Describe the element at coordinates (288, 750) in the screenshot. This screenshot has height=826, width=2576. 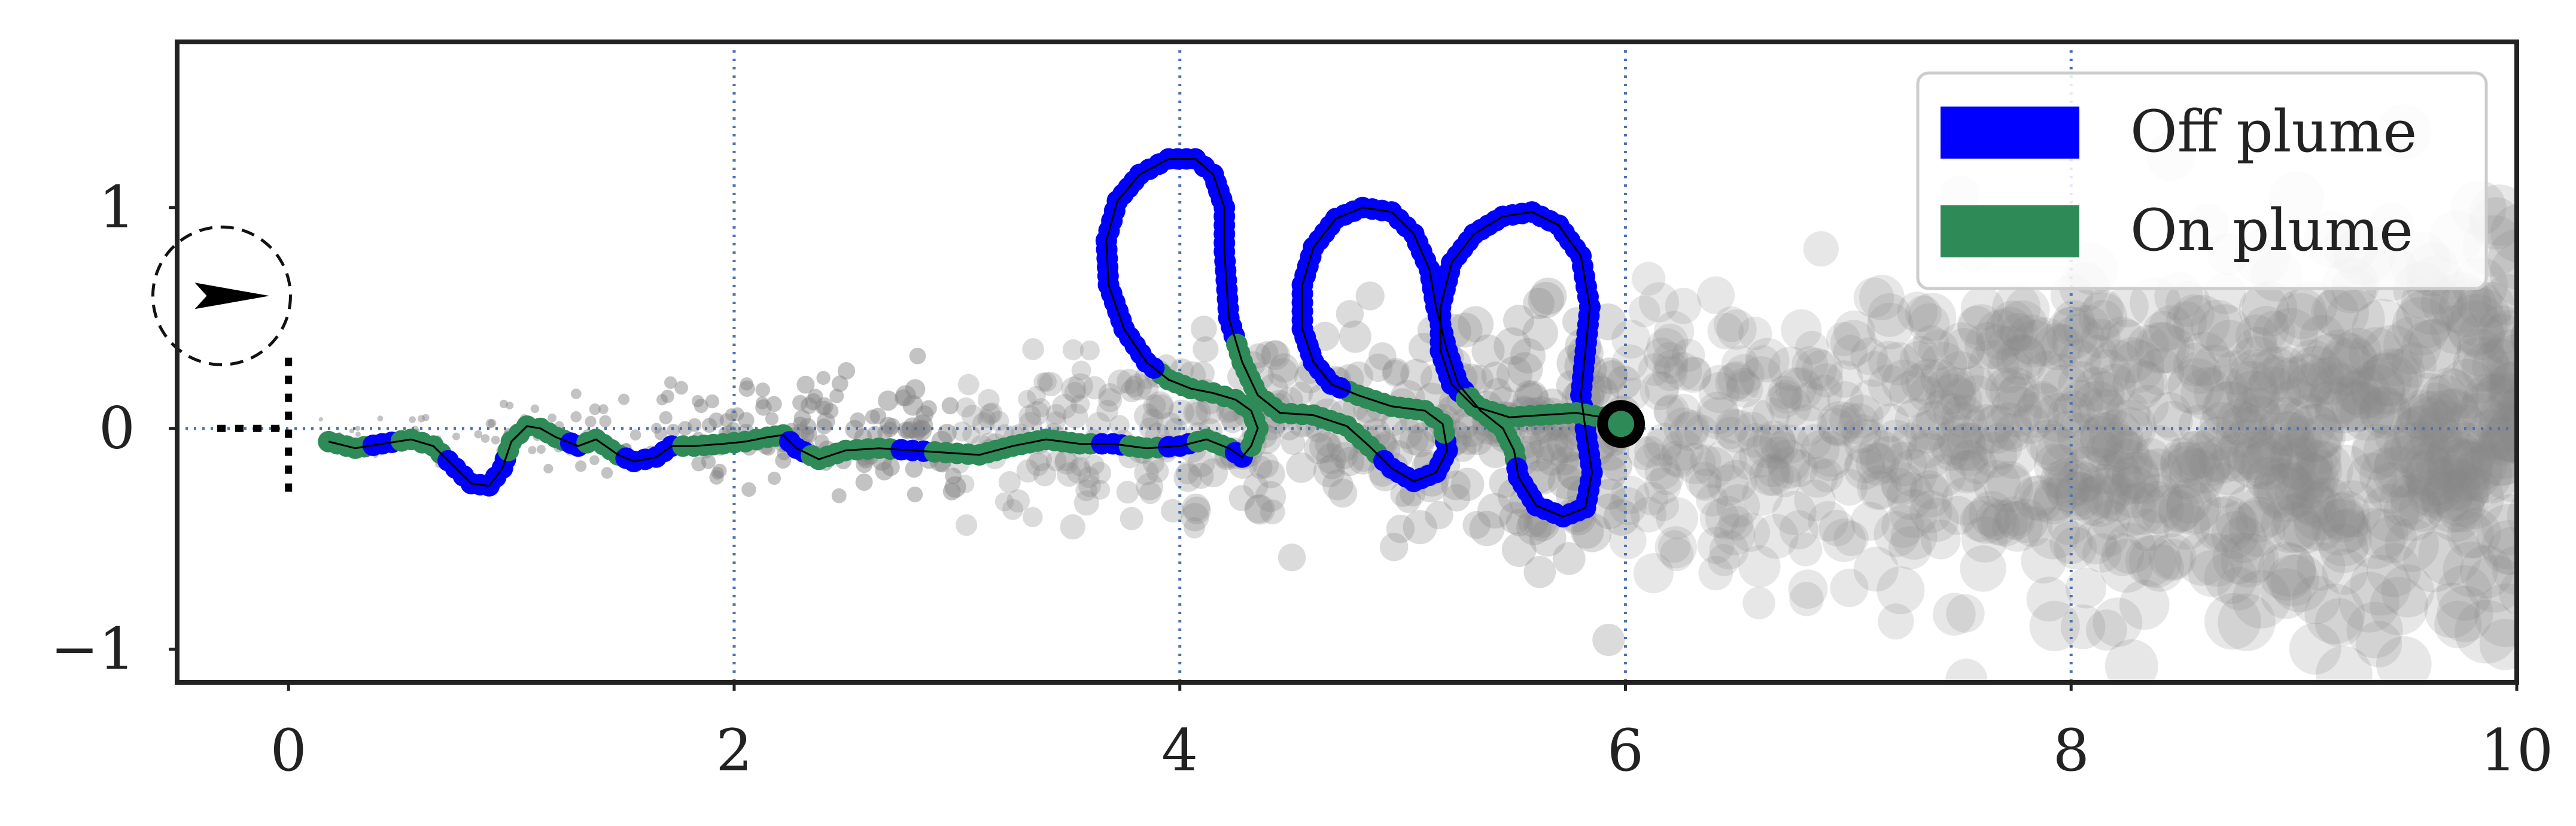
I see `x-tick-label: 0` at that location.